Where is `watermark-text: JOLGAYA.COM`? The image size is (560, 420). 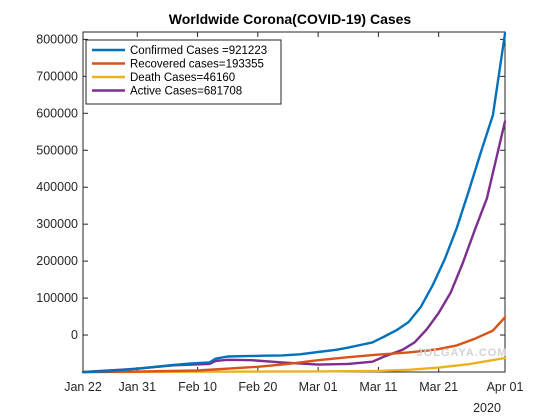 watermark-text: JOLGAYA.COM is located at coordinates (462, 353).